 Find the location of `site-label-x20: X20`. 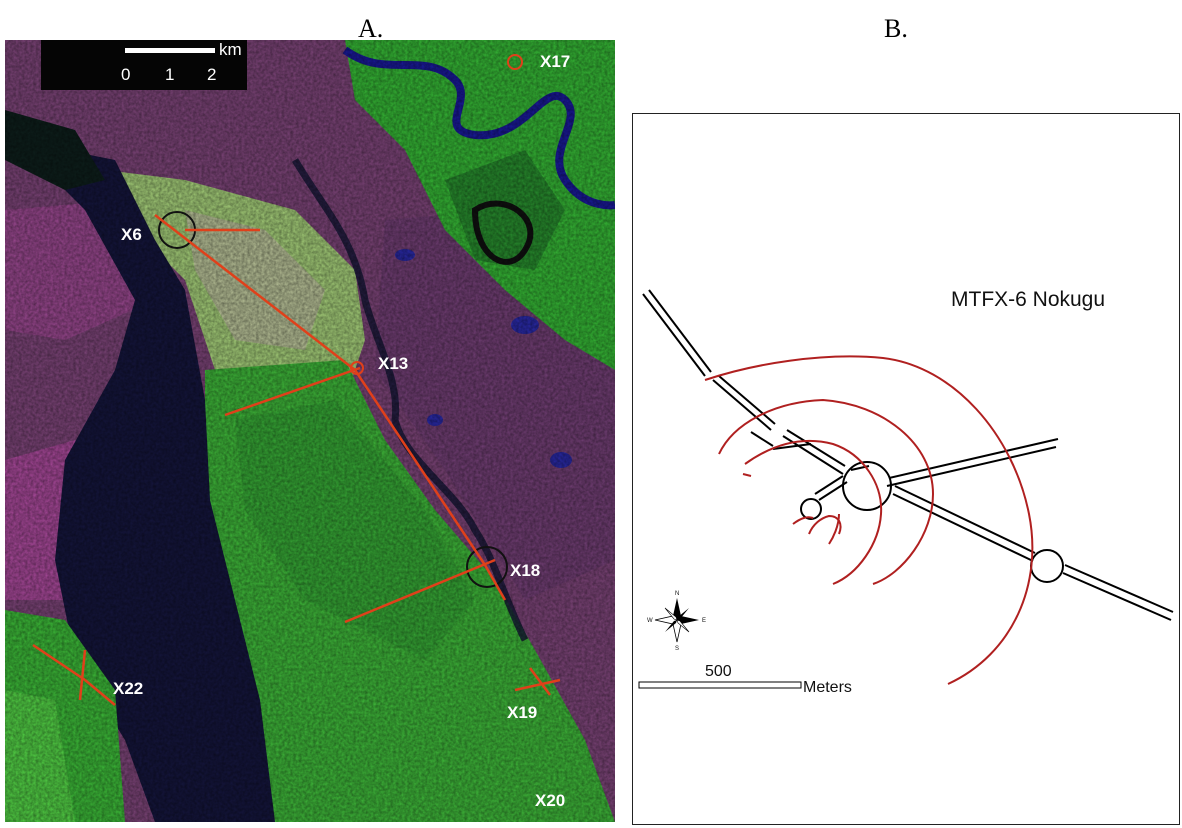

site-label-x20: X20 is located at coordinates (550, 800).